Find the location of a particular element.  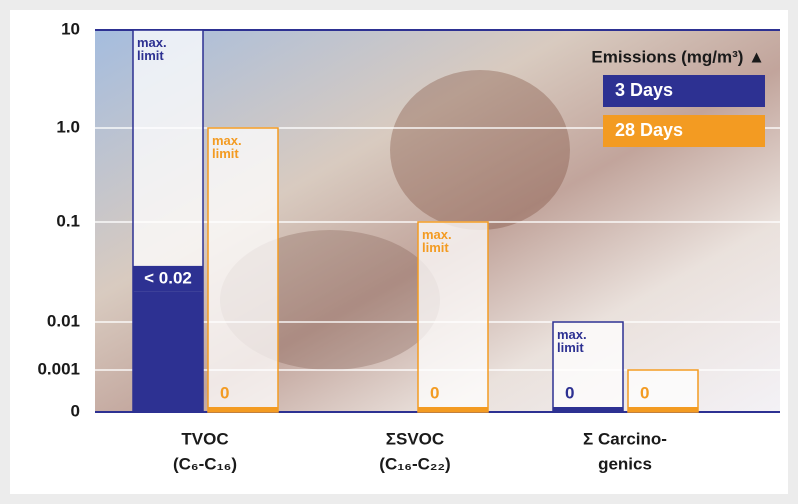

y-tick-label: 0.1 is located at coordinates (68, 220).